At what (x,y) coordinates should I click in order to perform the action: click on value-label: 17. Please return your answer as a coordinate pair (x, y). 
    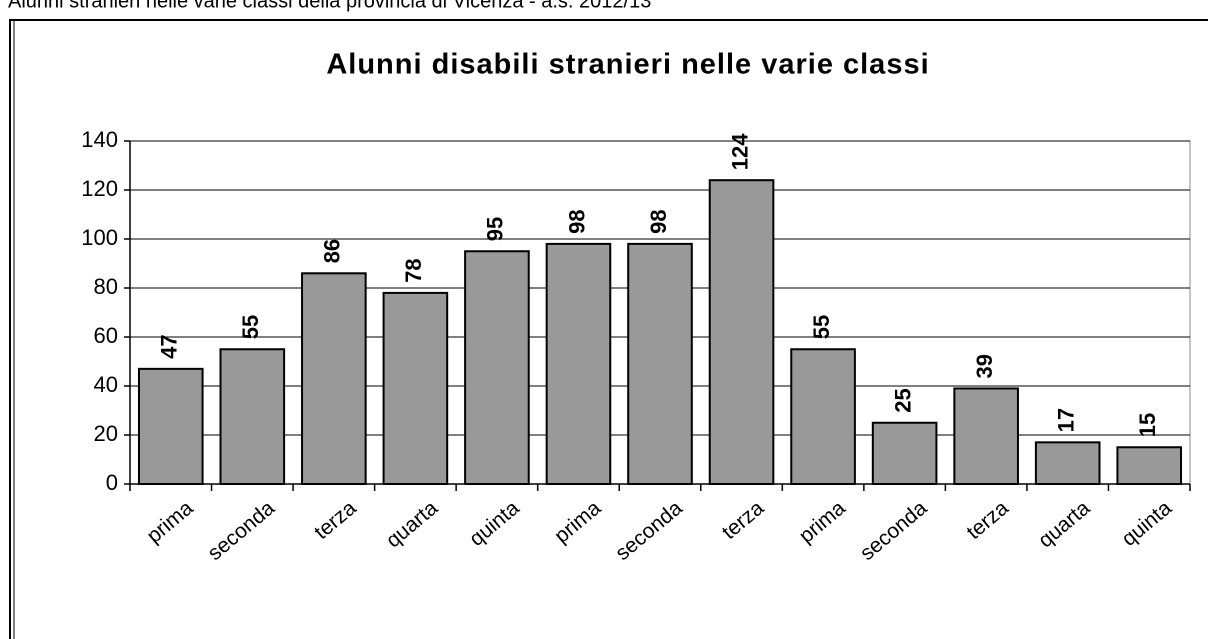
    Looking at the image, I should click on (1066, 420).